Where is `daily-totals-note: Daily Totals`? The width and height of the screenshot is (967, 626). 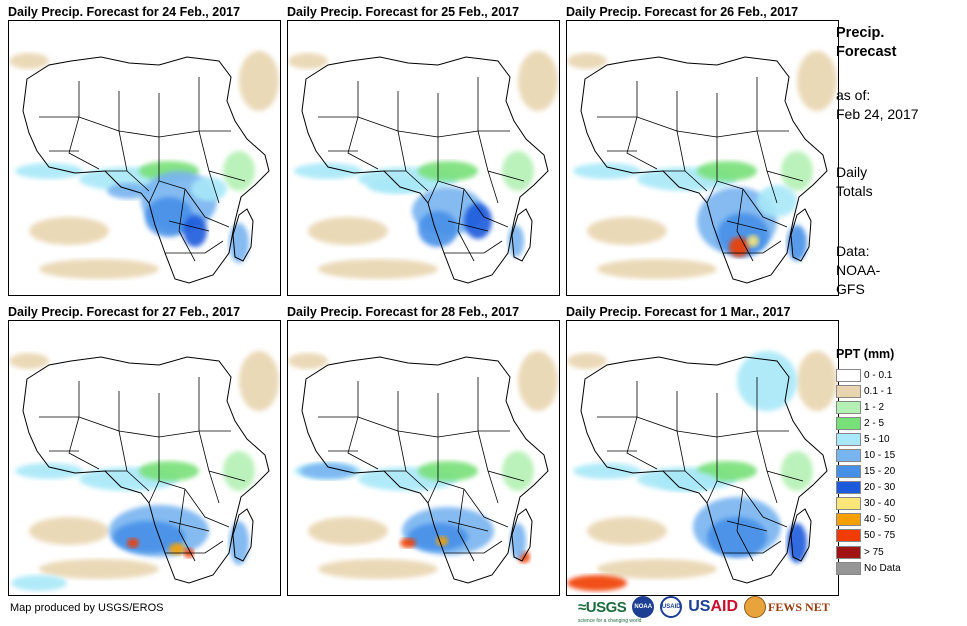 daily-totals-note: Daily Totals is located at coordinates (854, 181).